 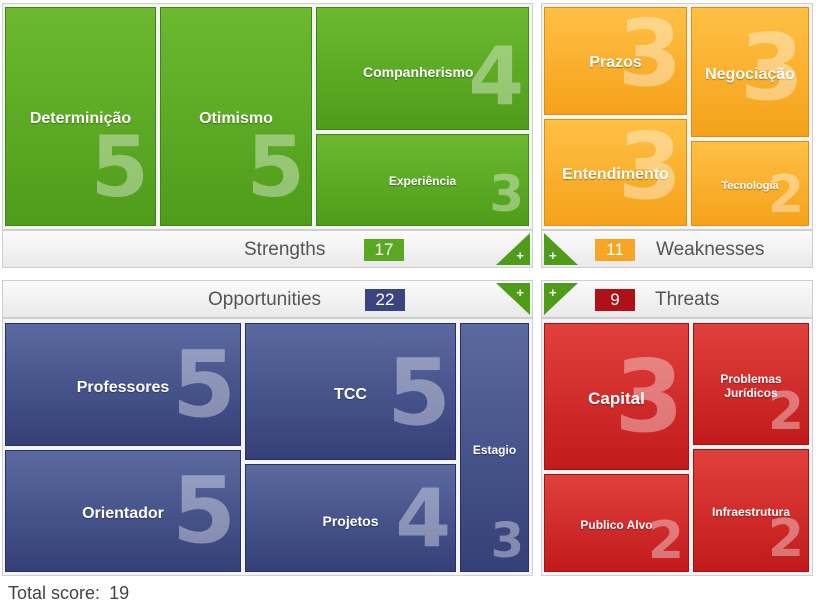 I want to click on threats-add-triangle, so click(x=561, y=299).